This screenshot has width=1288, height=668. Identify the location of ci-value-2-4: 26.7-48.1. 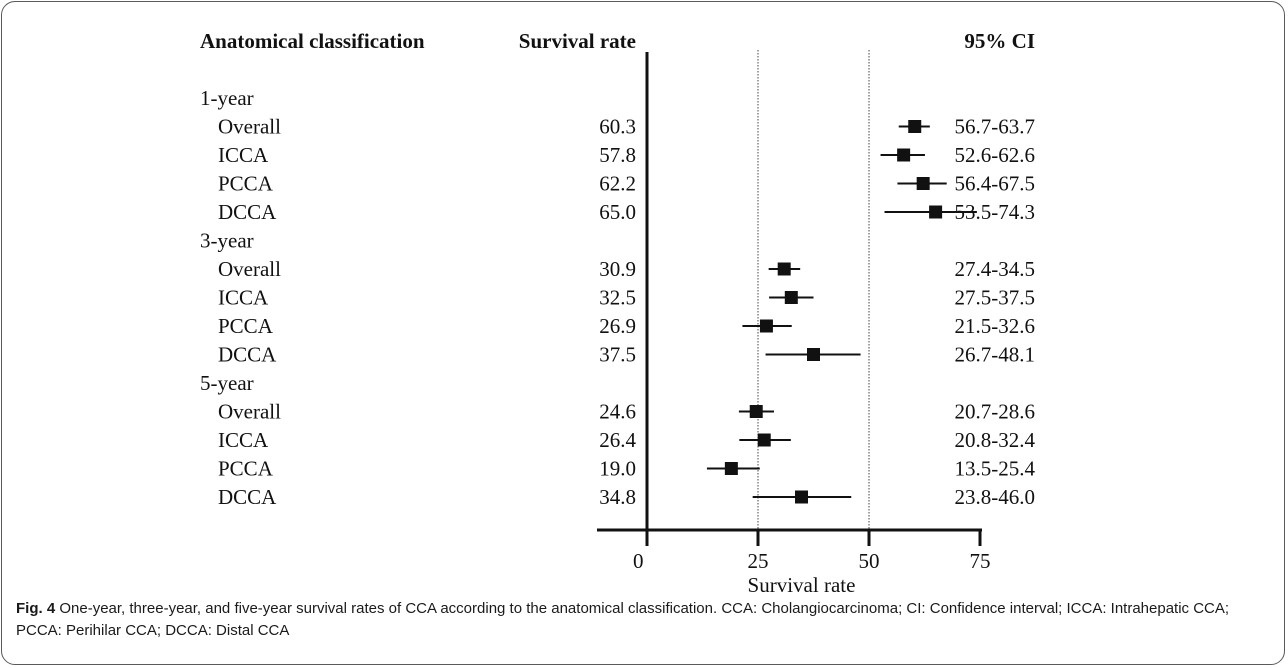
(995, 355).